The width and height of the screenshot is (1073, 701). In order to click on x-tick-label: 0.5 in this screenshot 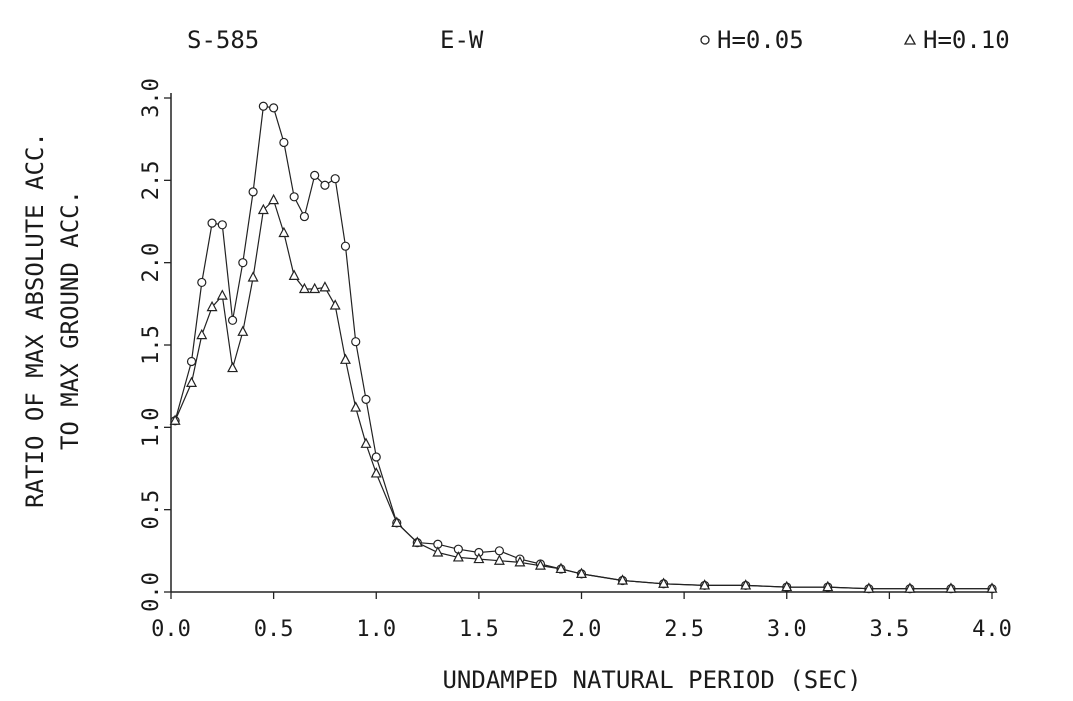, I will do `click(274, 629)`.